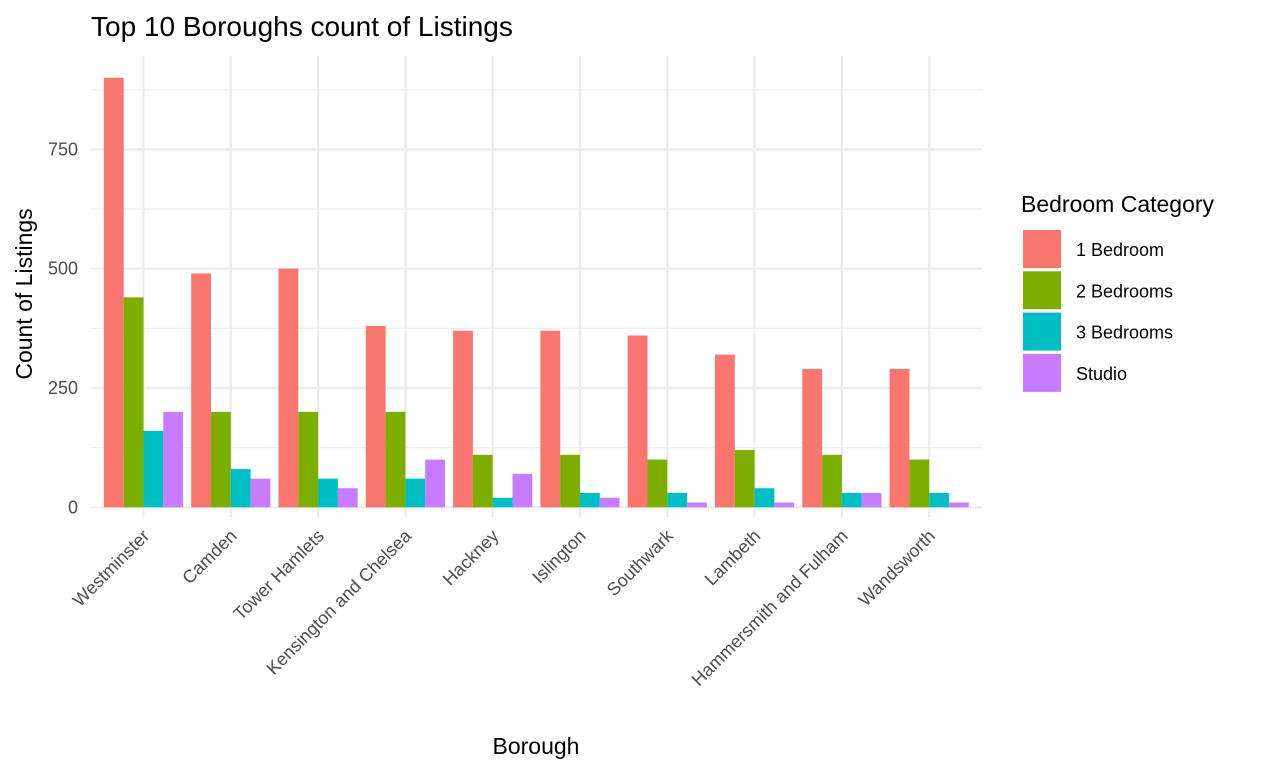 Image resolution: width=1268 pixels, height=773 pixels. Describe the element at coordinates (339, 602) in the screenshot. I see `x-tick-label: Kensington and Chelsea` at that location.